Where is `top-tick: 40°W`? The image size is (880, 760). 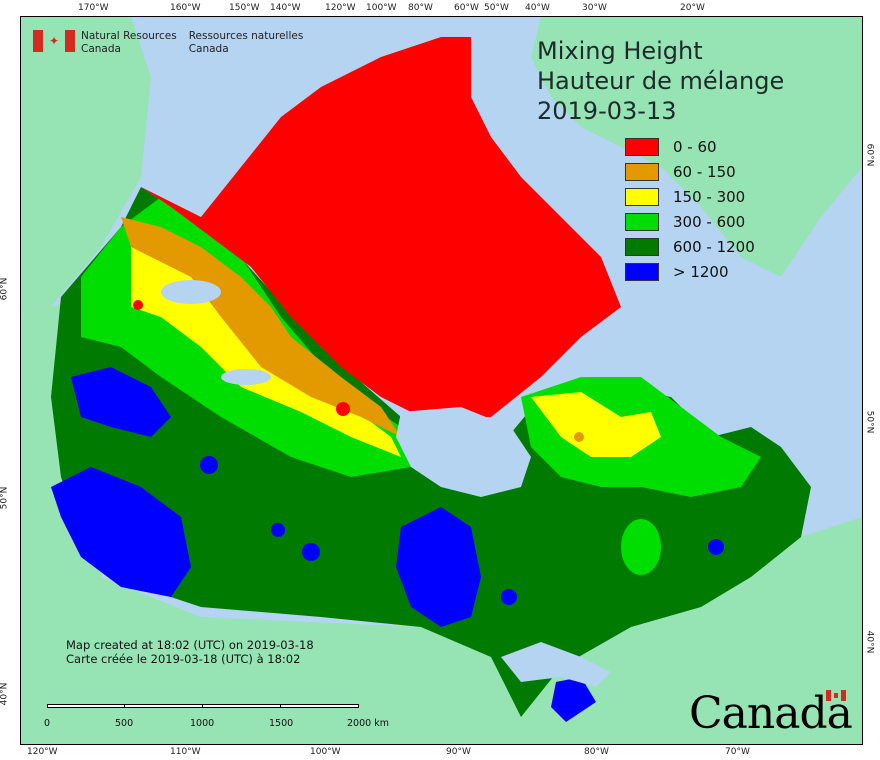
top-tick: 40°W is located at coordinates (537, 8).